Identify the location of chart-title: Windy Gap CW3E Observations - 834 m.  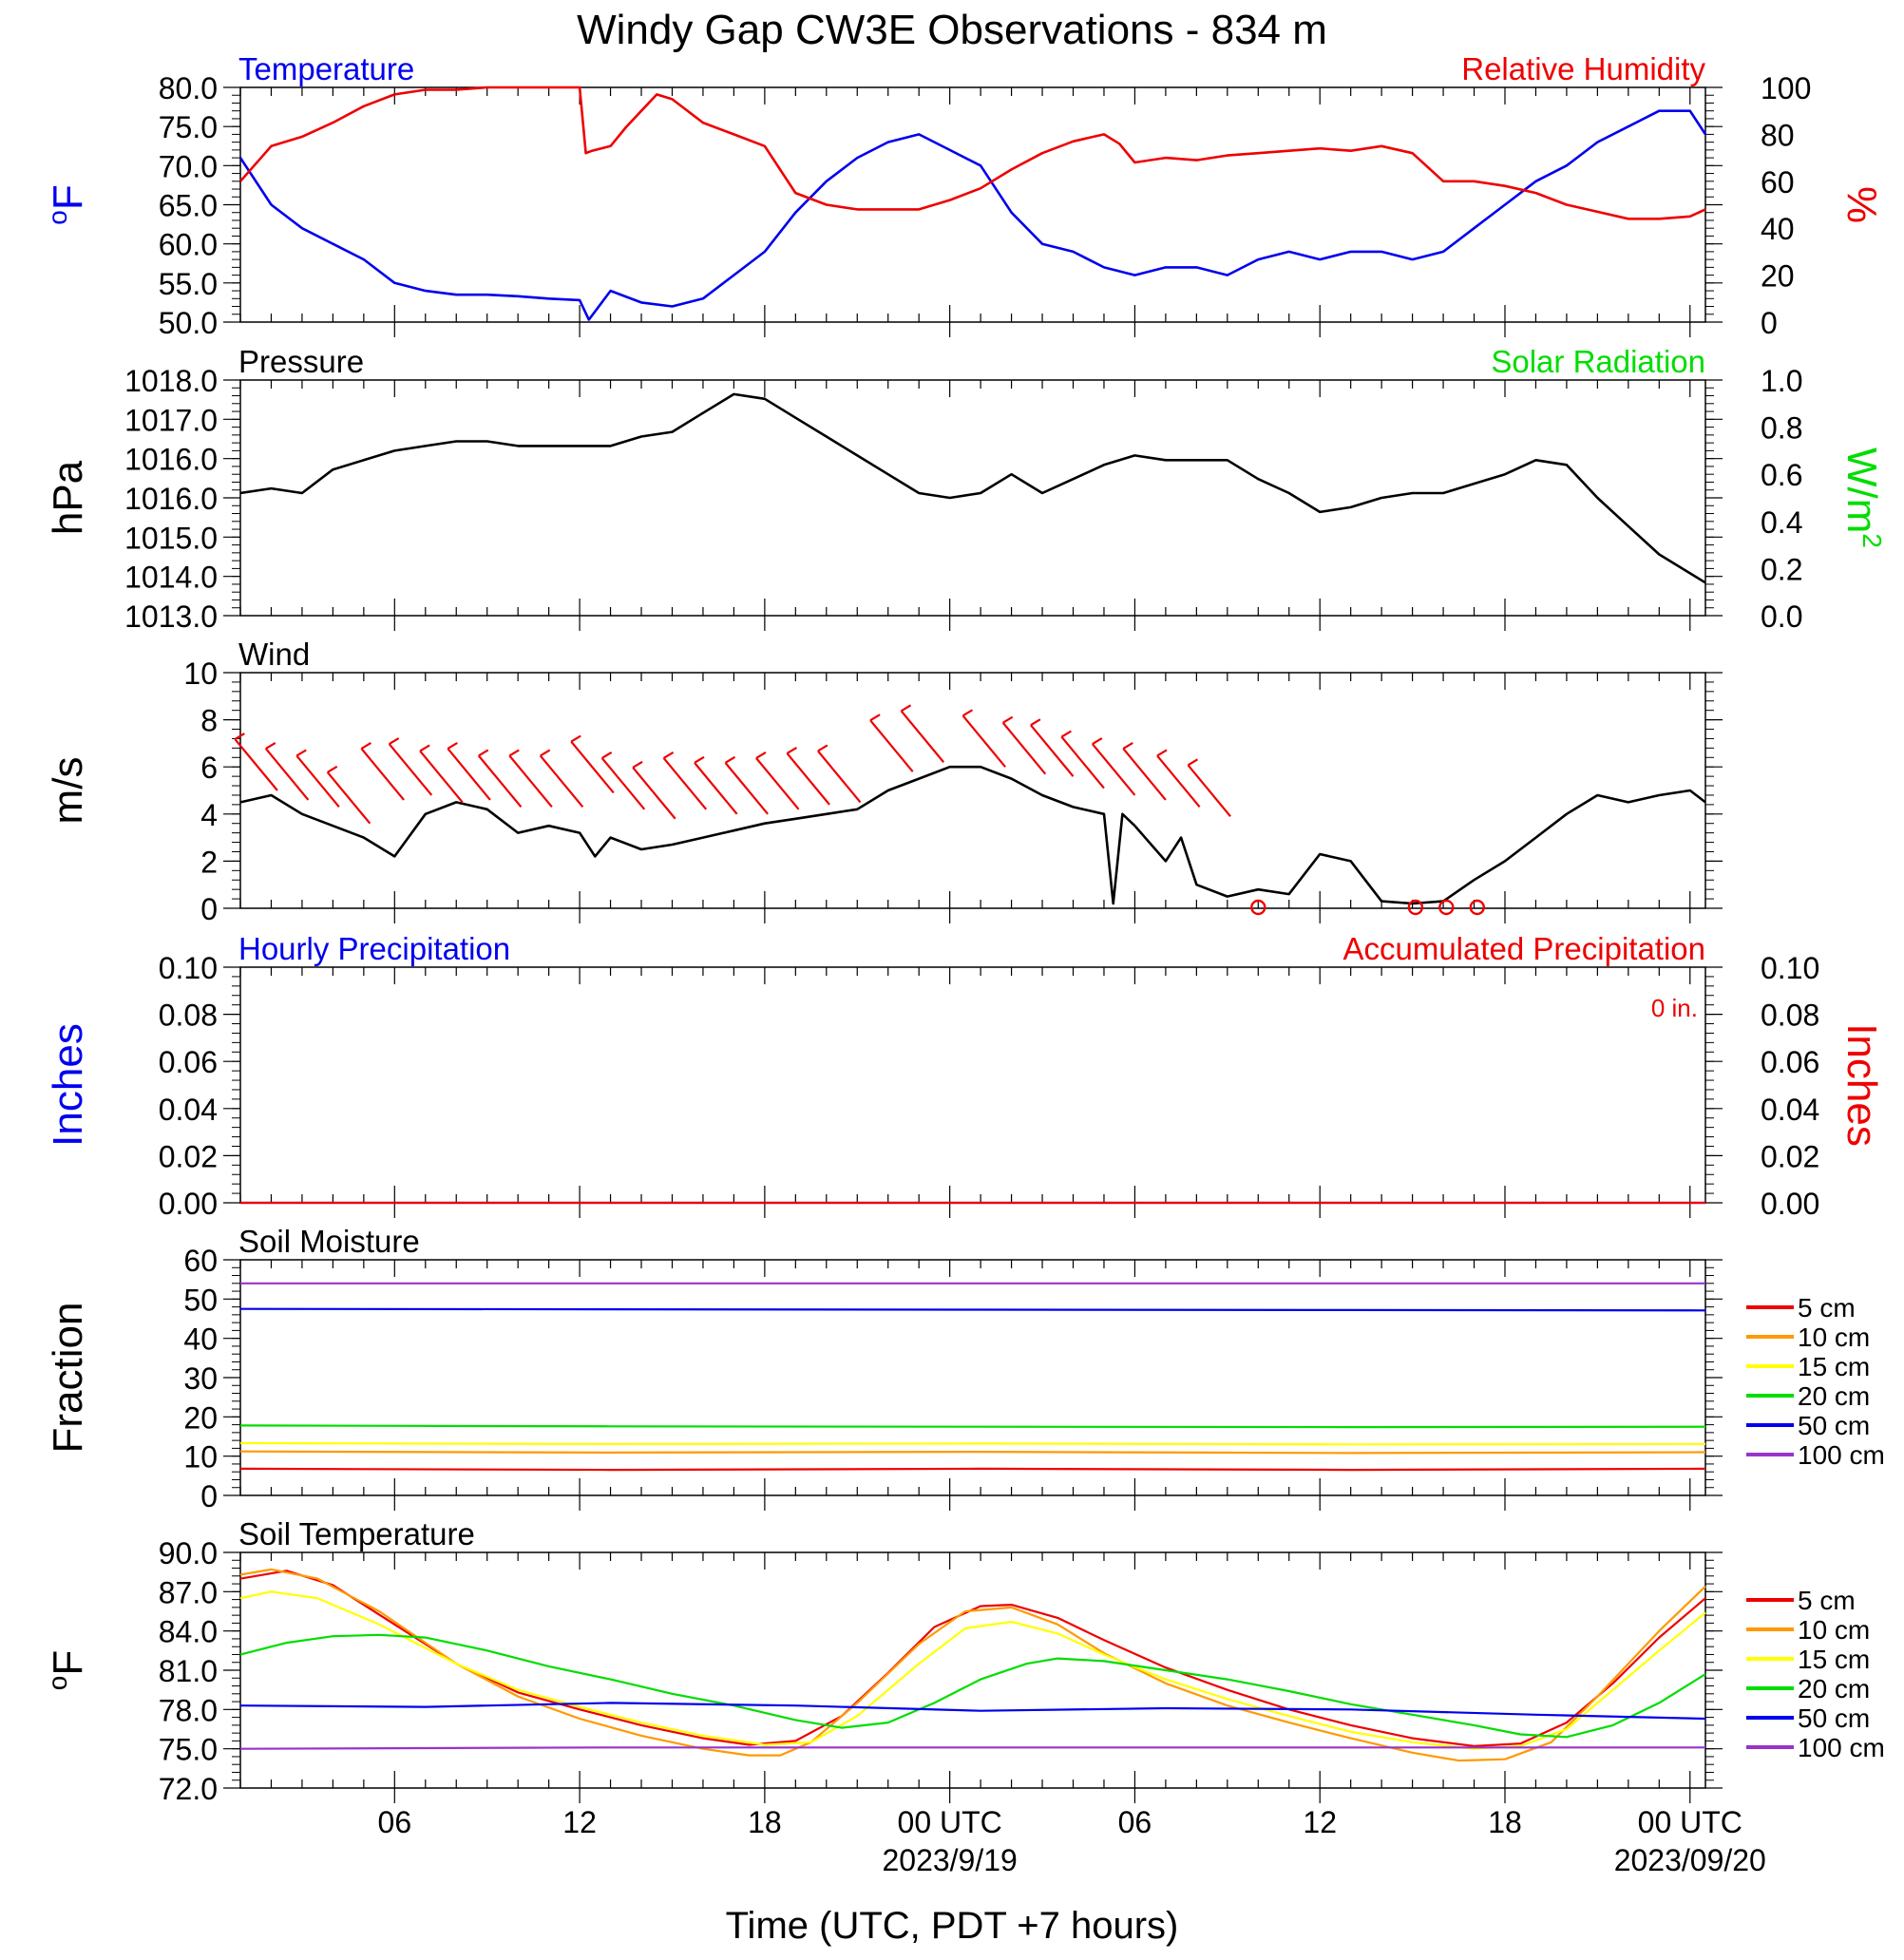
(952, 30).